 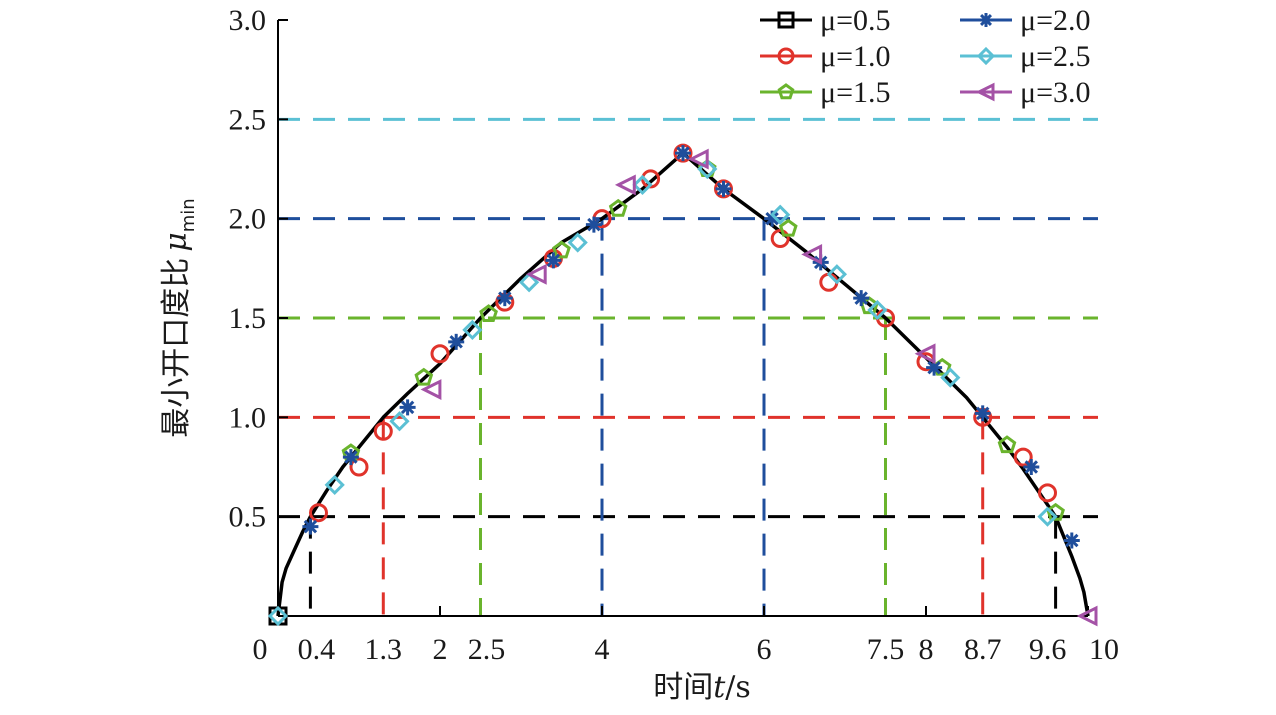 I want to click on x-axis-title-main: 时间, so click(x=683, y=687).